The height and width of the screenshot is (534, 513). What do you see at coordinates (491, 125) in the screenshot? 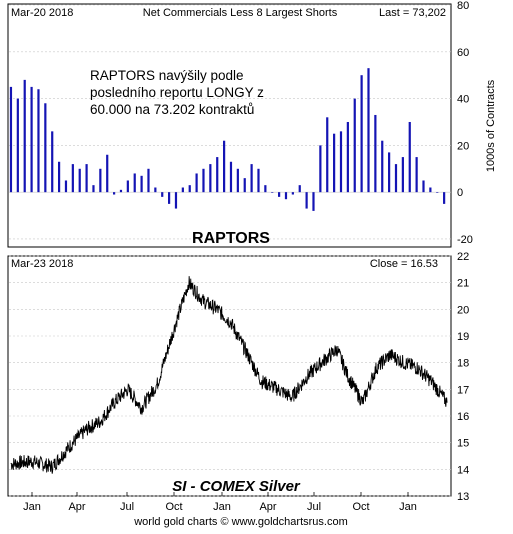
I see `raptors-y-axis-label: 1000s of Contracts` at bounding box center [491, 125].